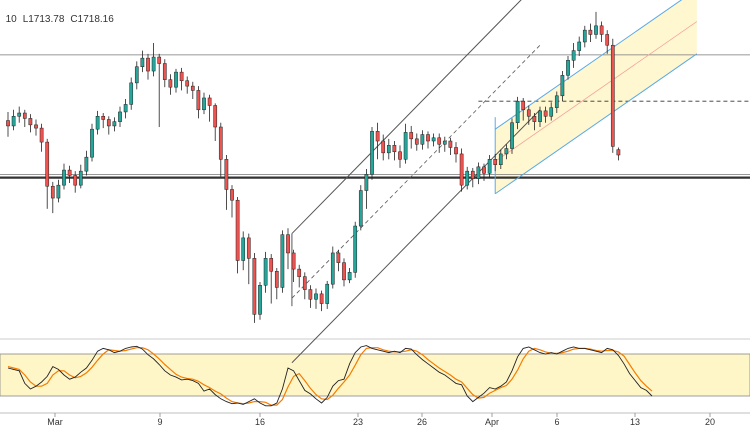 Image resolution: width=750 pixels, height=430 pixels. What do you see at coordinates (375, 375) in the screenshot?
I see `stoch-band` at bounding box center [375, 375].